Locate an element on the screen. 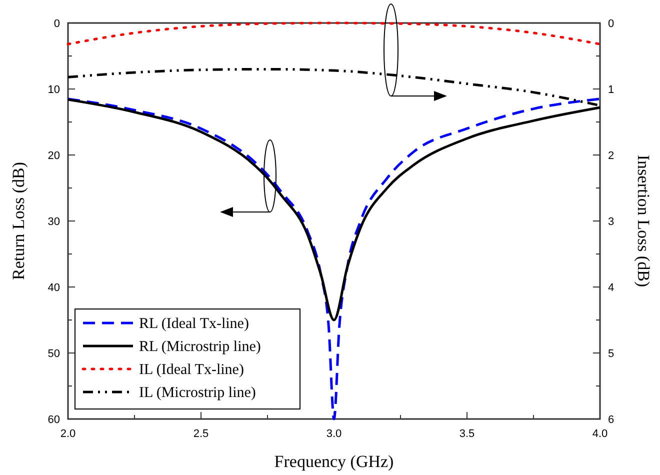 The width and height of the screenshot is (660, 475). y2-tick-label: 3 is located at coordinates (611, 222).